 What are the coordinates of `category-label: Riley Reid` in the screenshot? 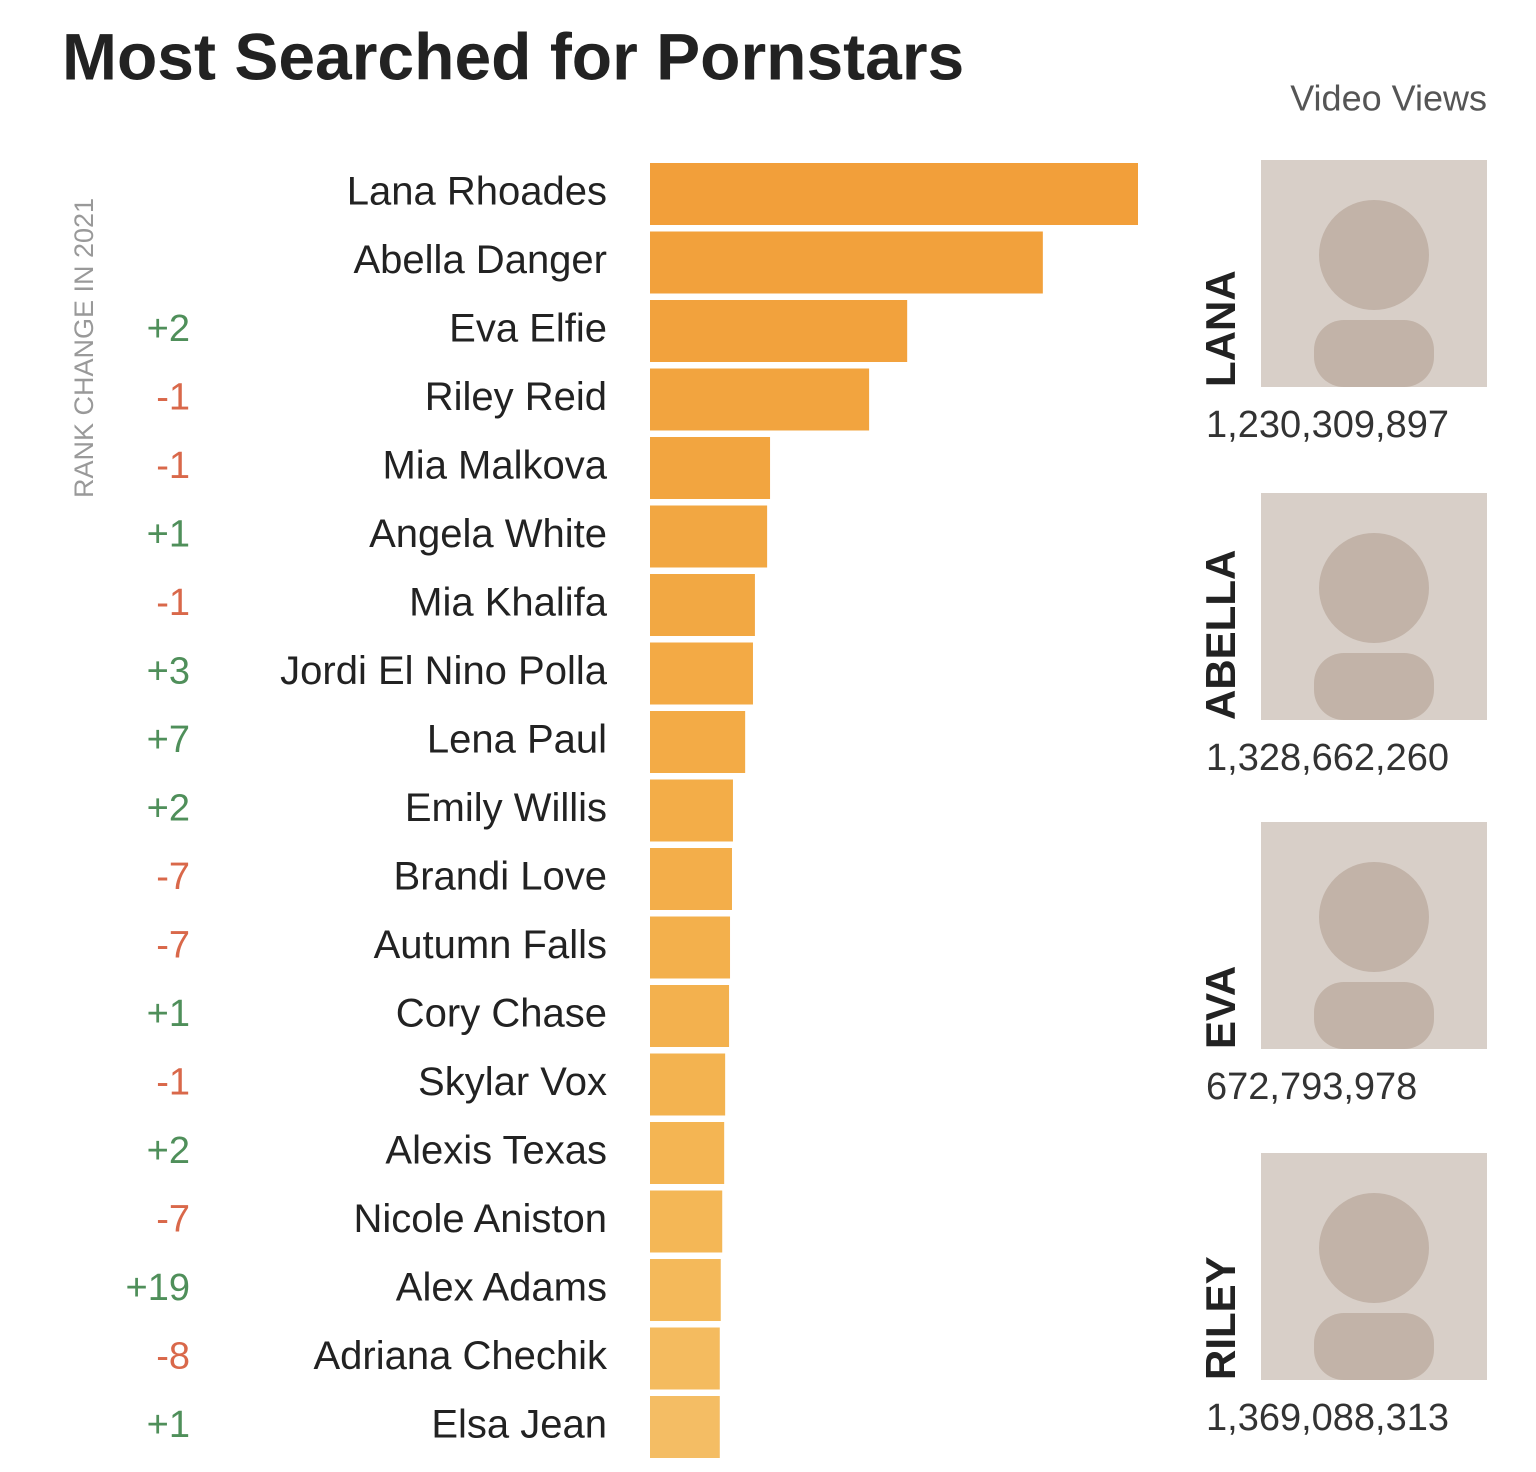 It's located at (516, 397).